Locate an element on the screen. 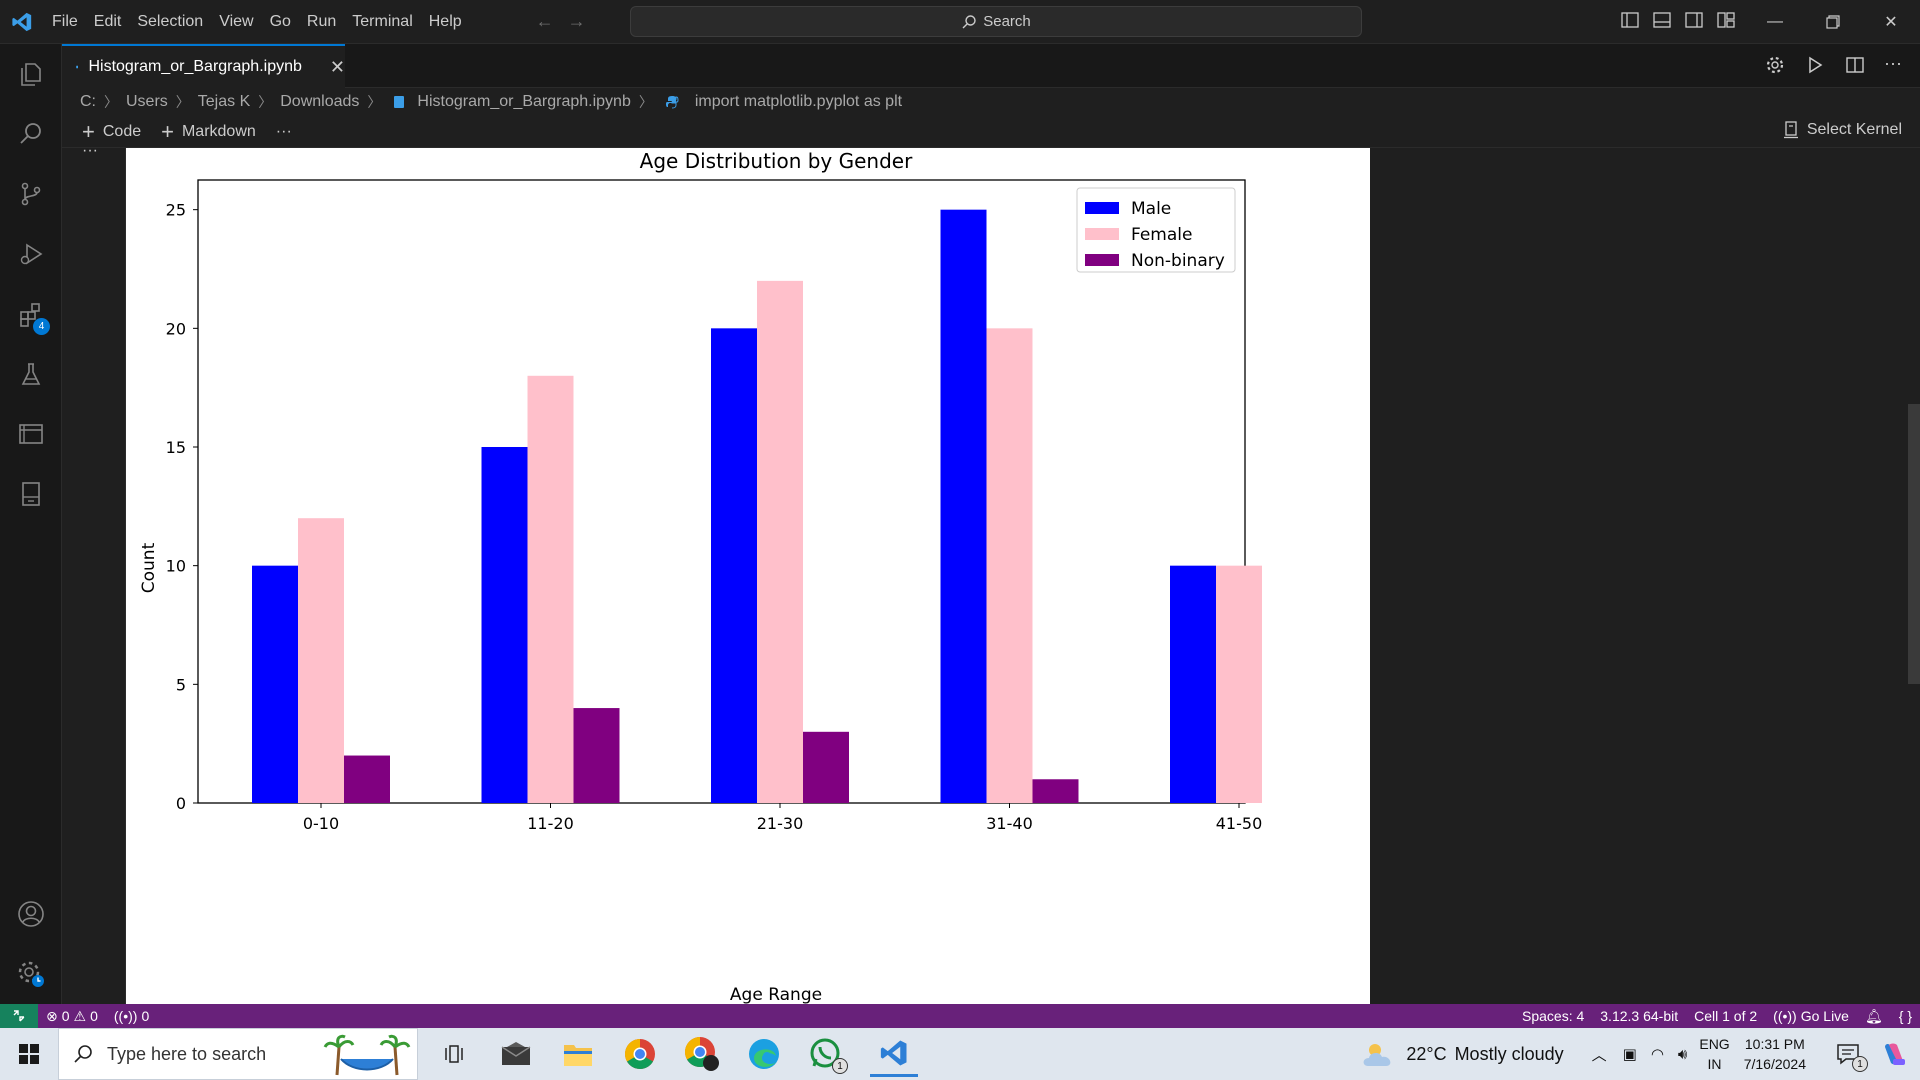  back-arrow-icon: ← is located at coordinates (544, 21).